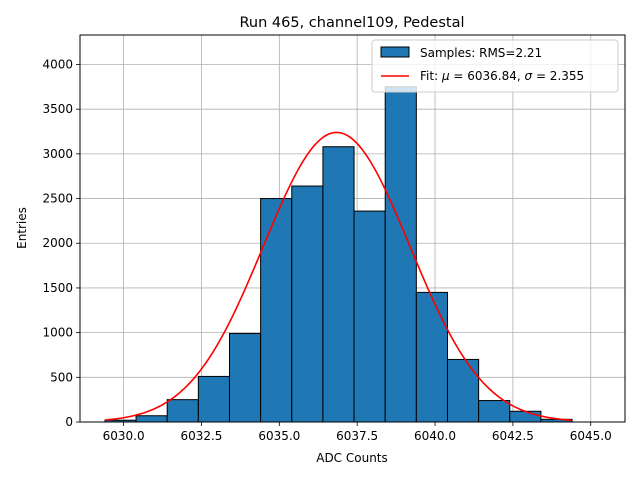 Image resolution: width=640 pixels, height=480 pixels. Describe the element at coordinates (558, 76) in the screenshot. I see `fit-label-sigma-value: = 2.355` at that location.